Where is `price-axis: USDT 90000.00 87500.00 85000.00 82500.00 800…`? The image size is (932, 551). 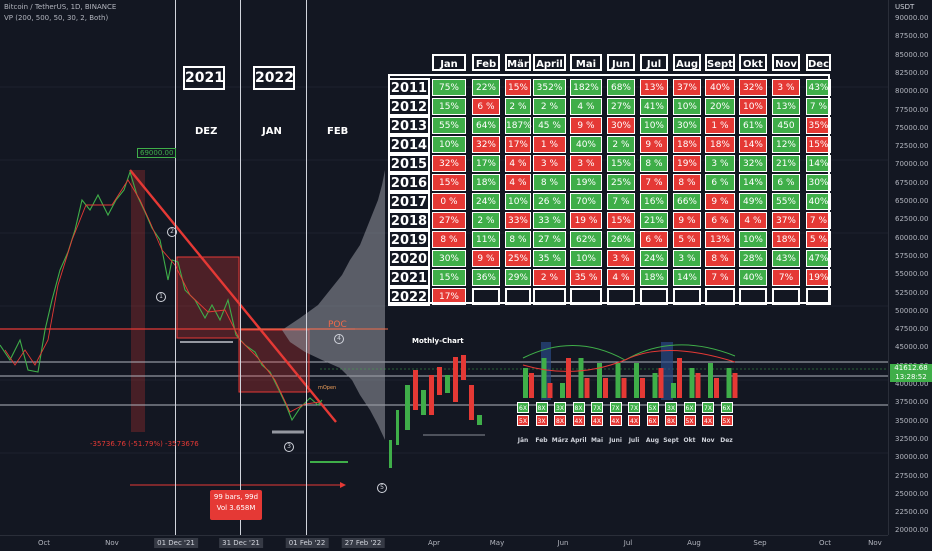
price-axis: USDT 90000.00 87500.00 85000.00 82500.00 800… is located at coordinates (910, 267).